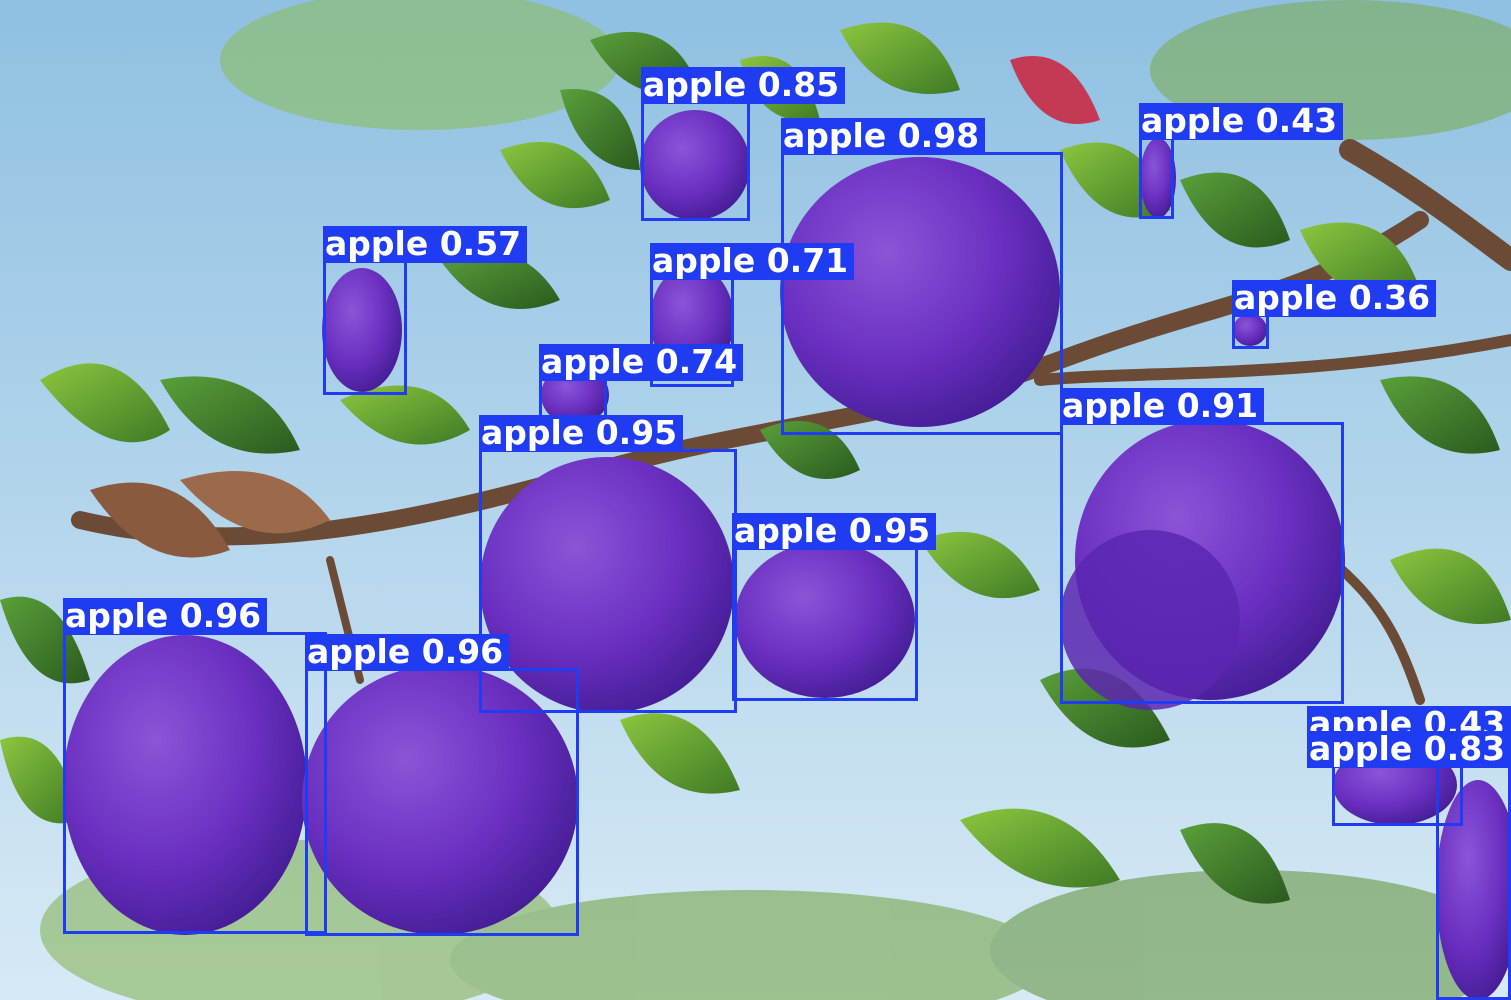 The height and width of the screenshot is (1000, 1511). Describe the element at coordinates (1162, 406) in the screenshot. I see `detection-label: apple 0.91` at that location.